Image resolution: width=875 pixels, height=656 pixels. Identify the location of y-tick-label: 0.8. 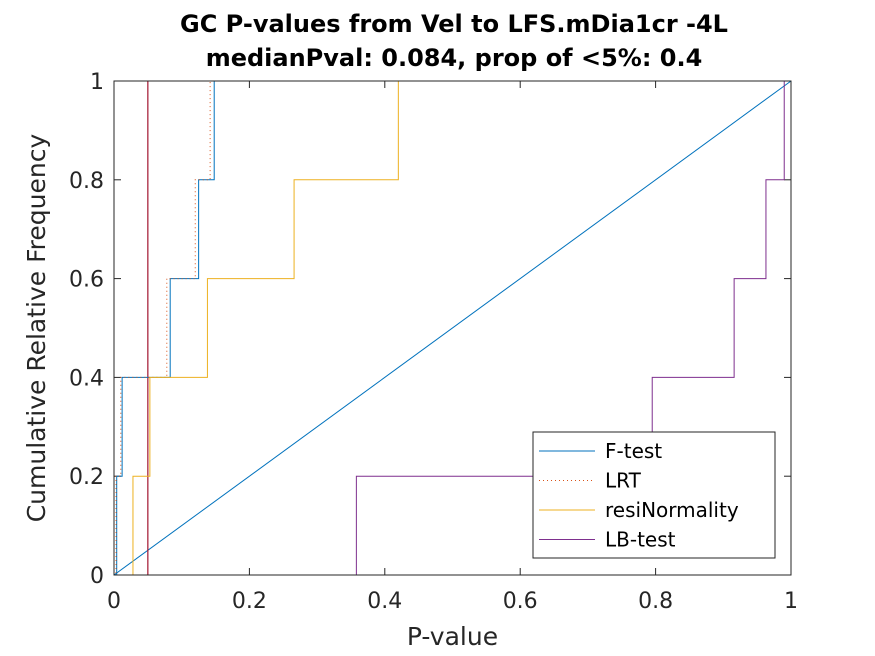
(86, 181).